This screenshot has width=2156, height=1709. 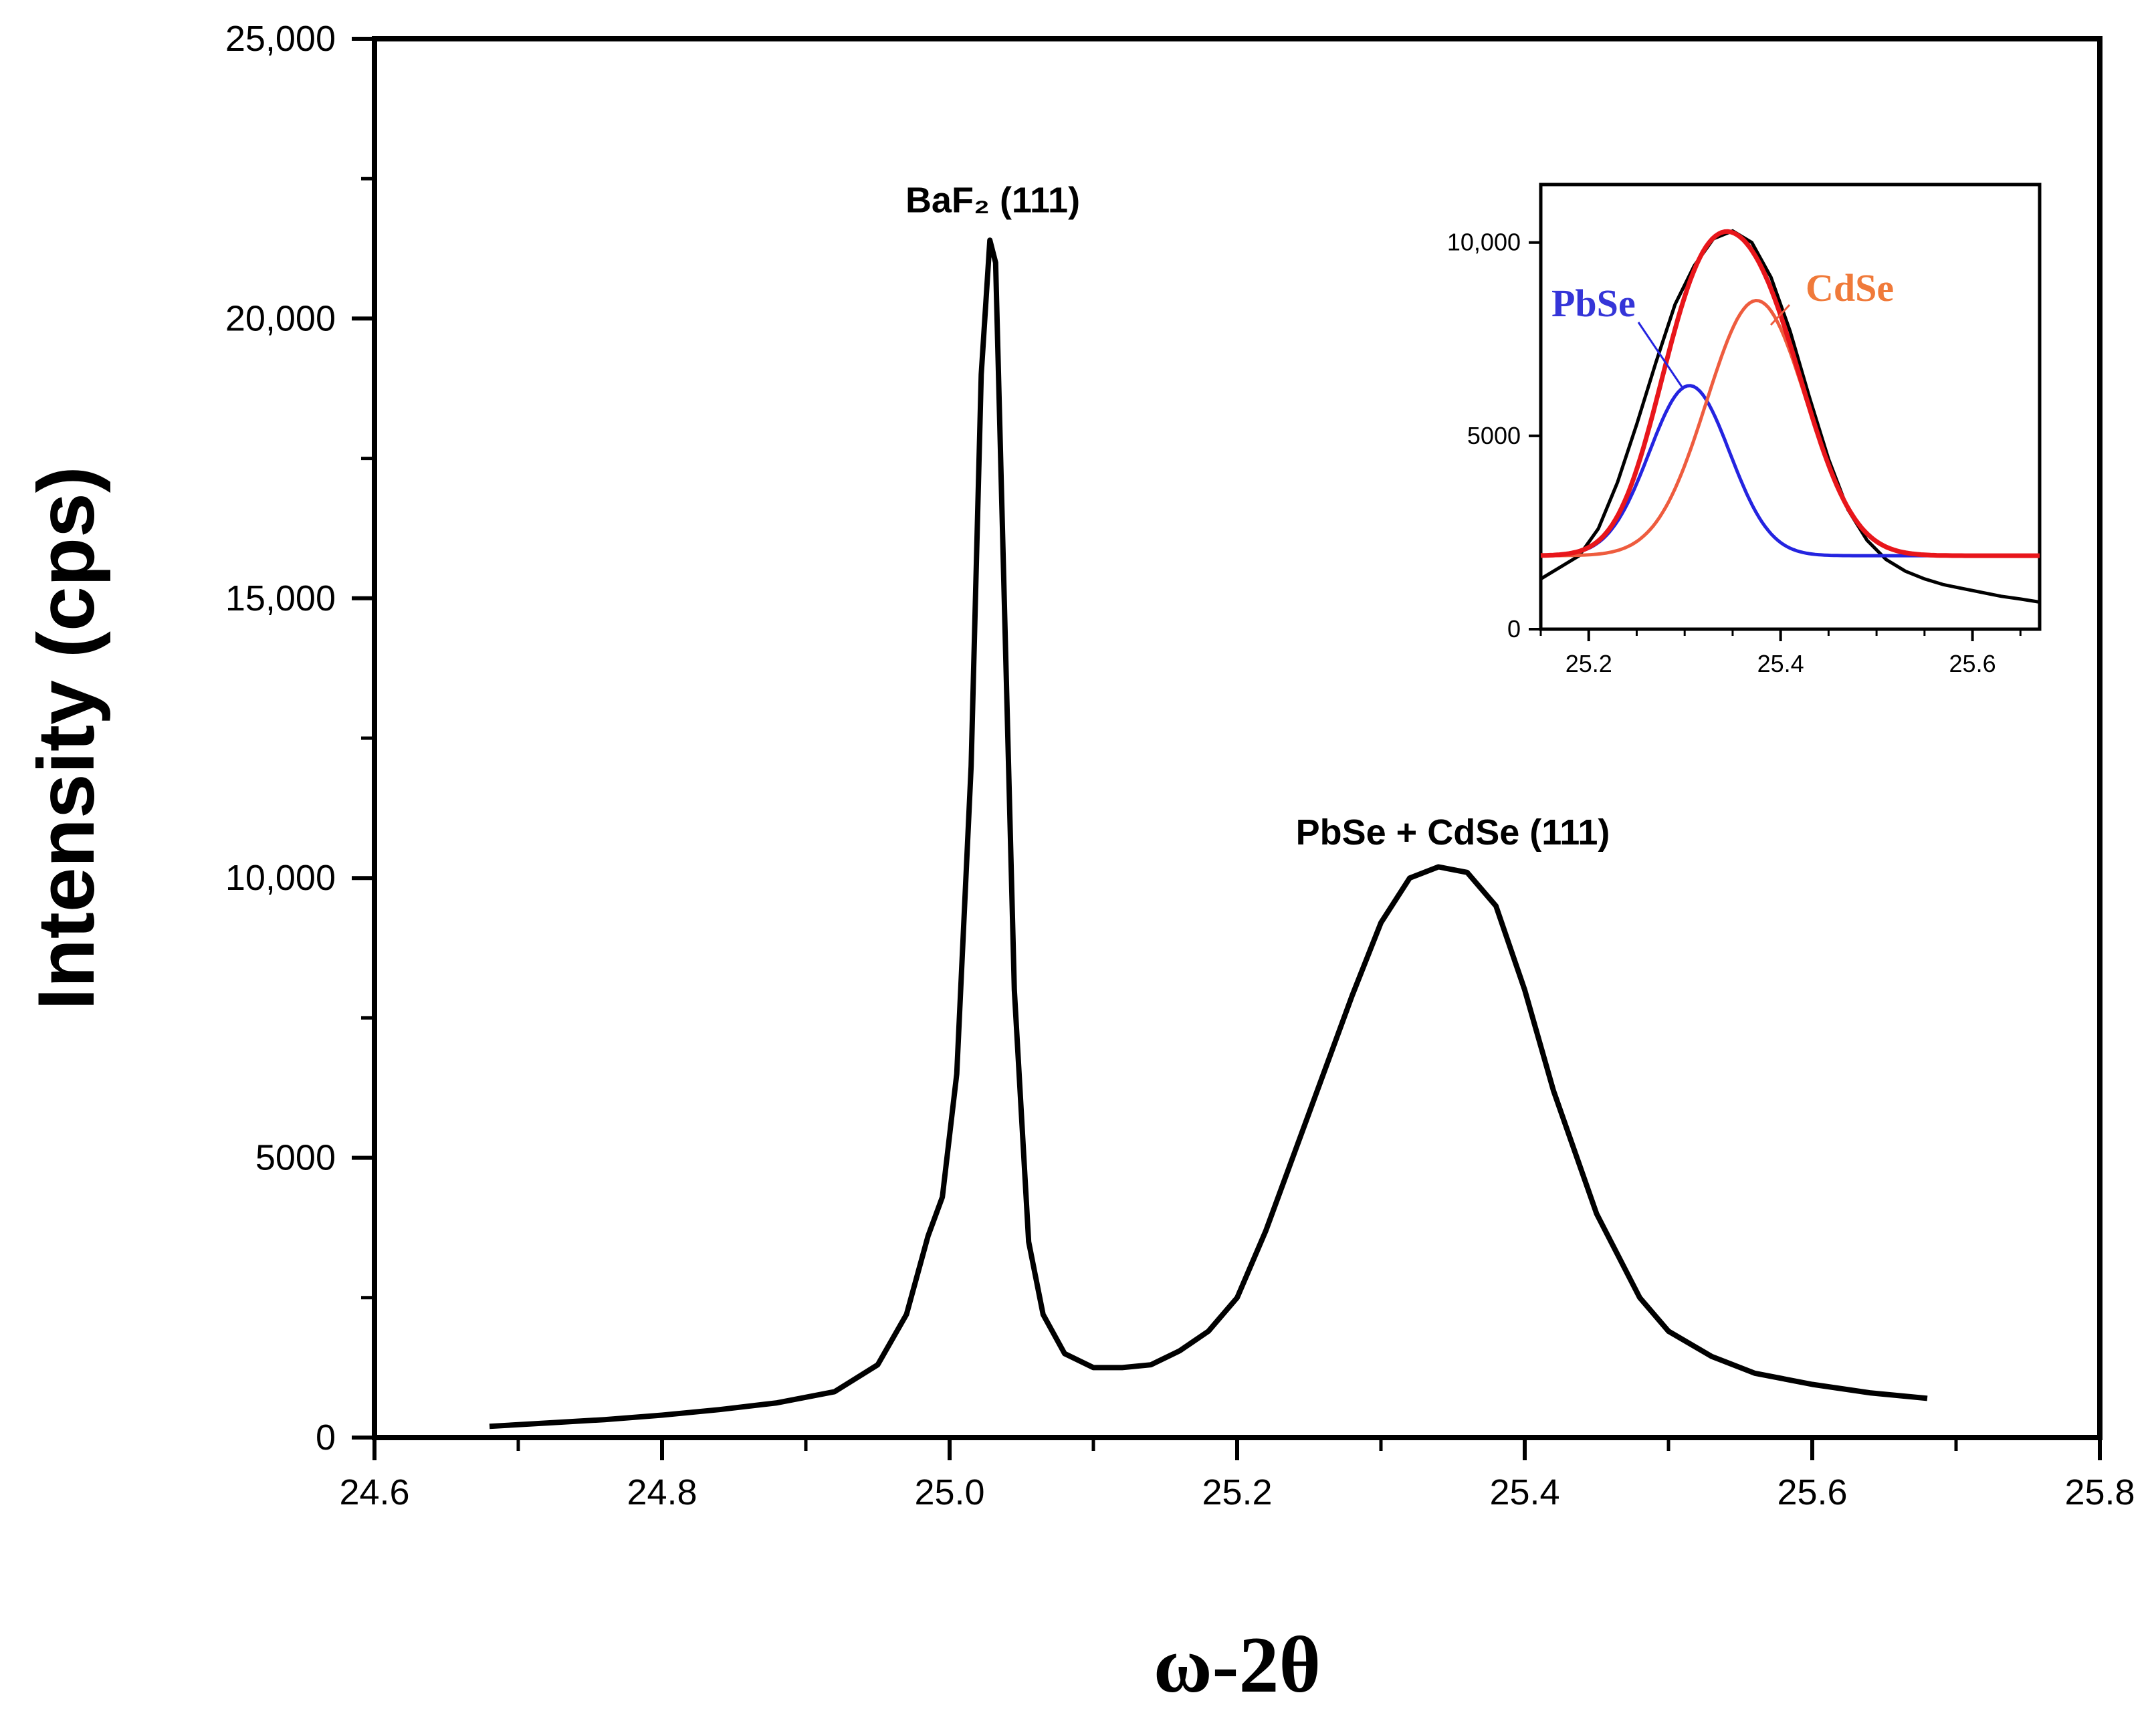 What do you see at coordinates (66, 738) in the screenshot?
I see `y-axis-label: Intensity (cps)` at bounding box center [66, 738].